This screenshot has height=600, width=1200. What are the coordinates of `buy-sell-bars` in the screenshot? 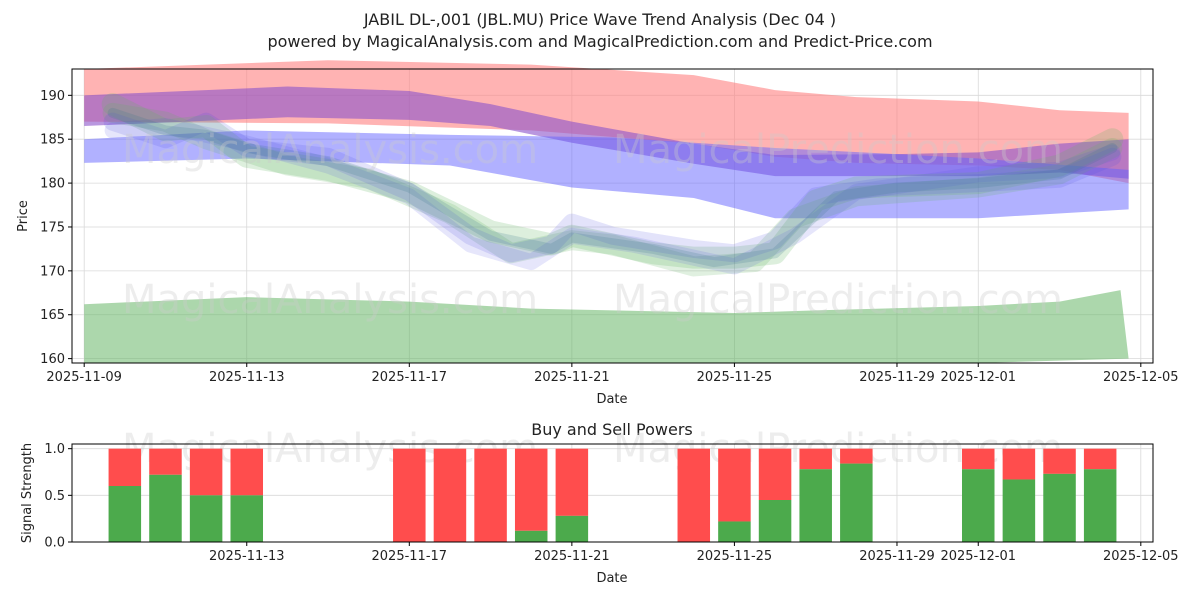 It's located at (612, 495).